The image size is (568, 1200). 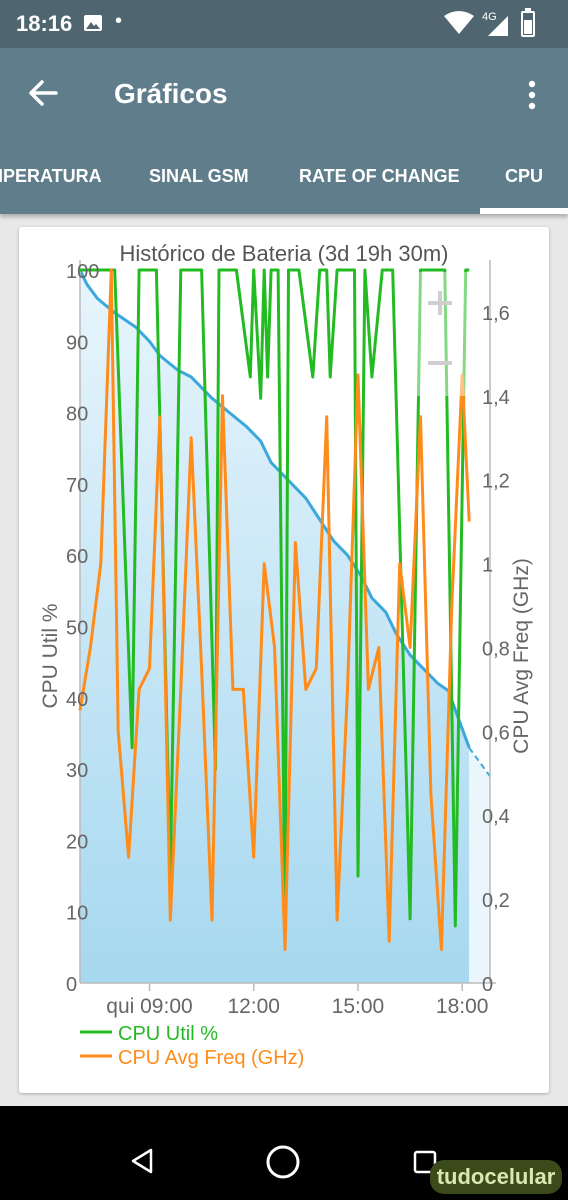 What do you see at coordinates (521, 656) in the screenshot?
I see `y2-axis-label: CPU Avg Freq (GHz)` at bounding box center [521, 656].